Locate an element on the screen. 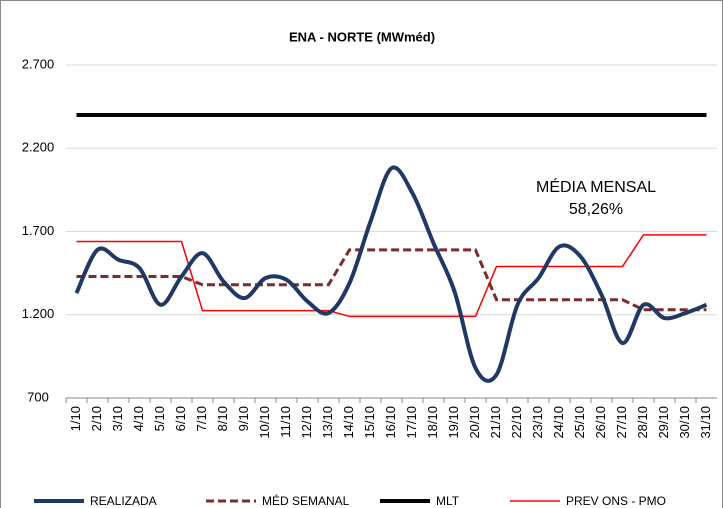 This screenshot has width=723, height=508. x-tick-label: 24/10 is located at coordinates (558, 422).